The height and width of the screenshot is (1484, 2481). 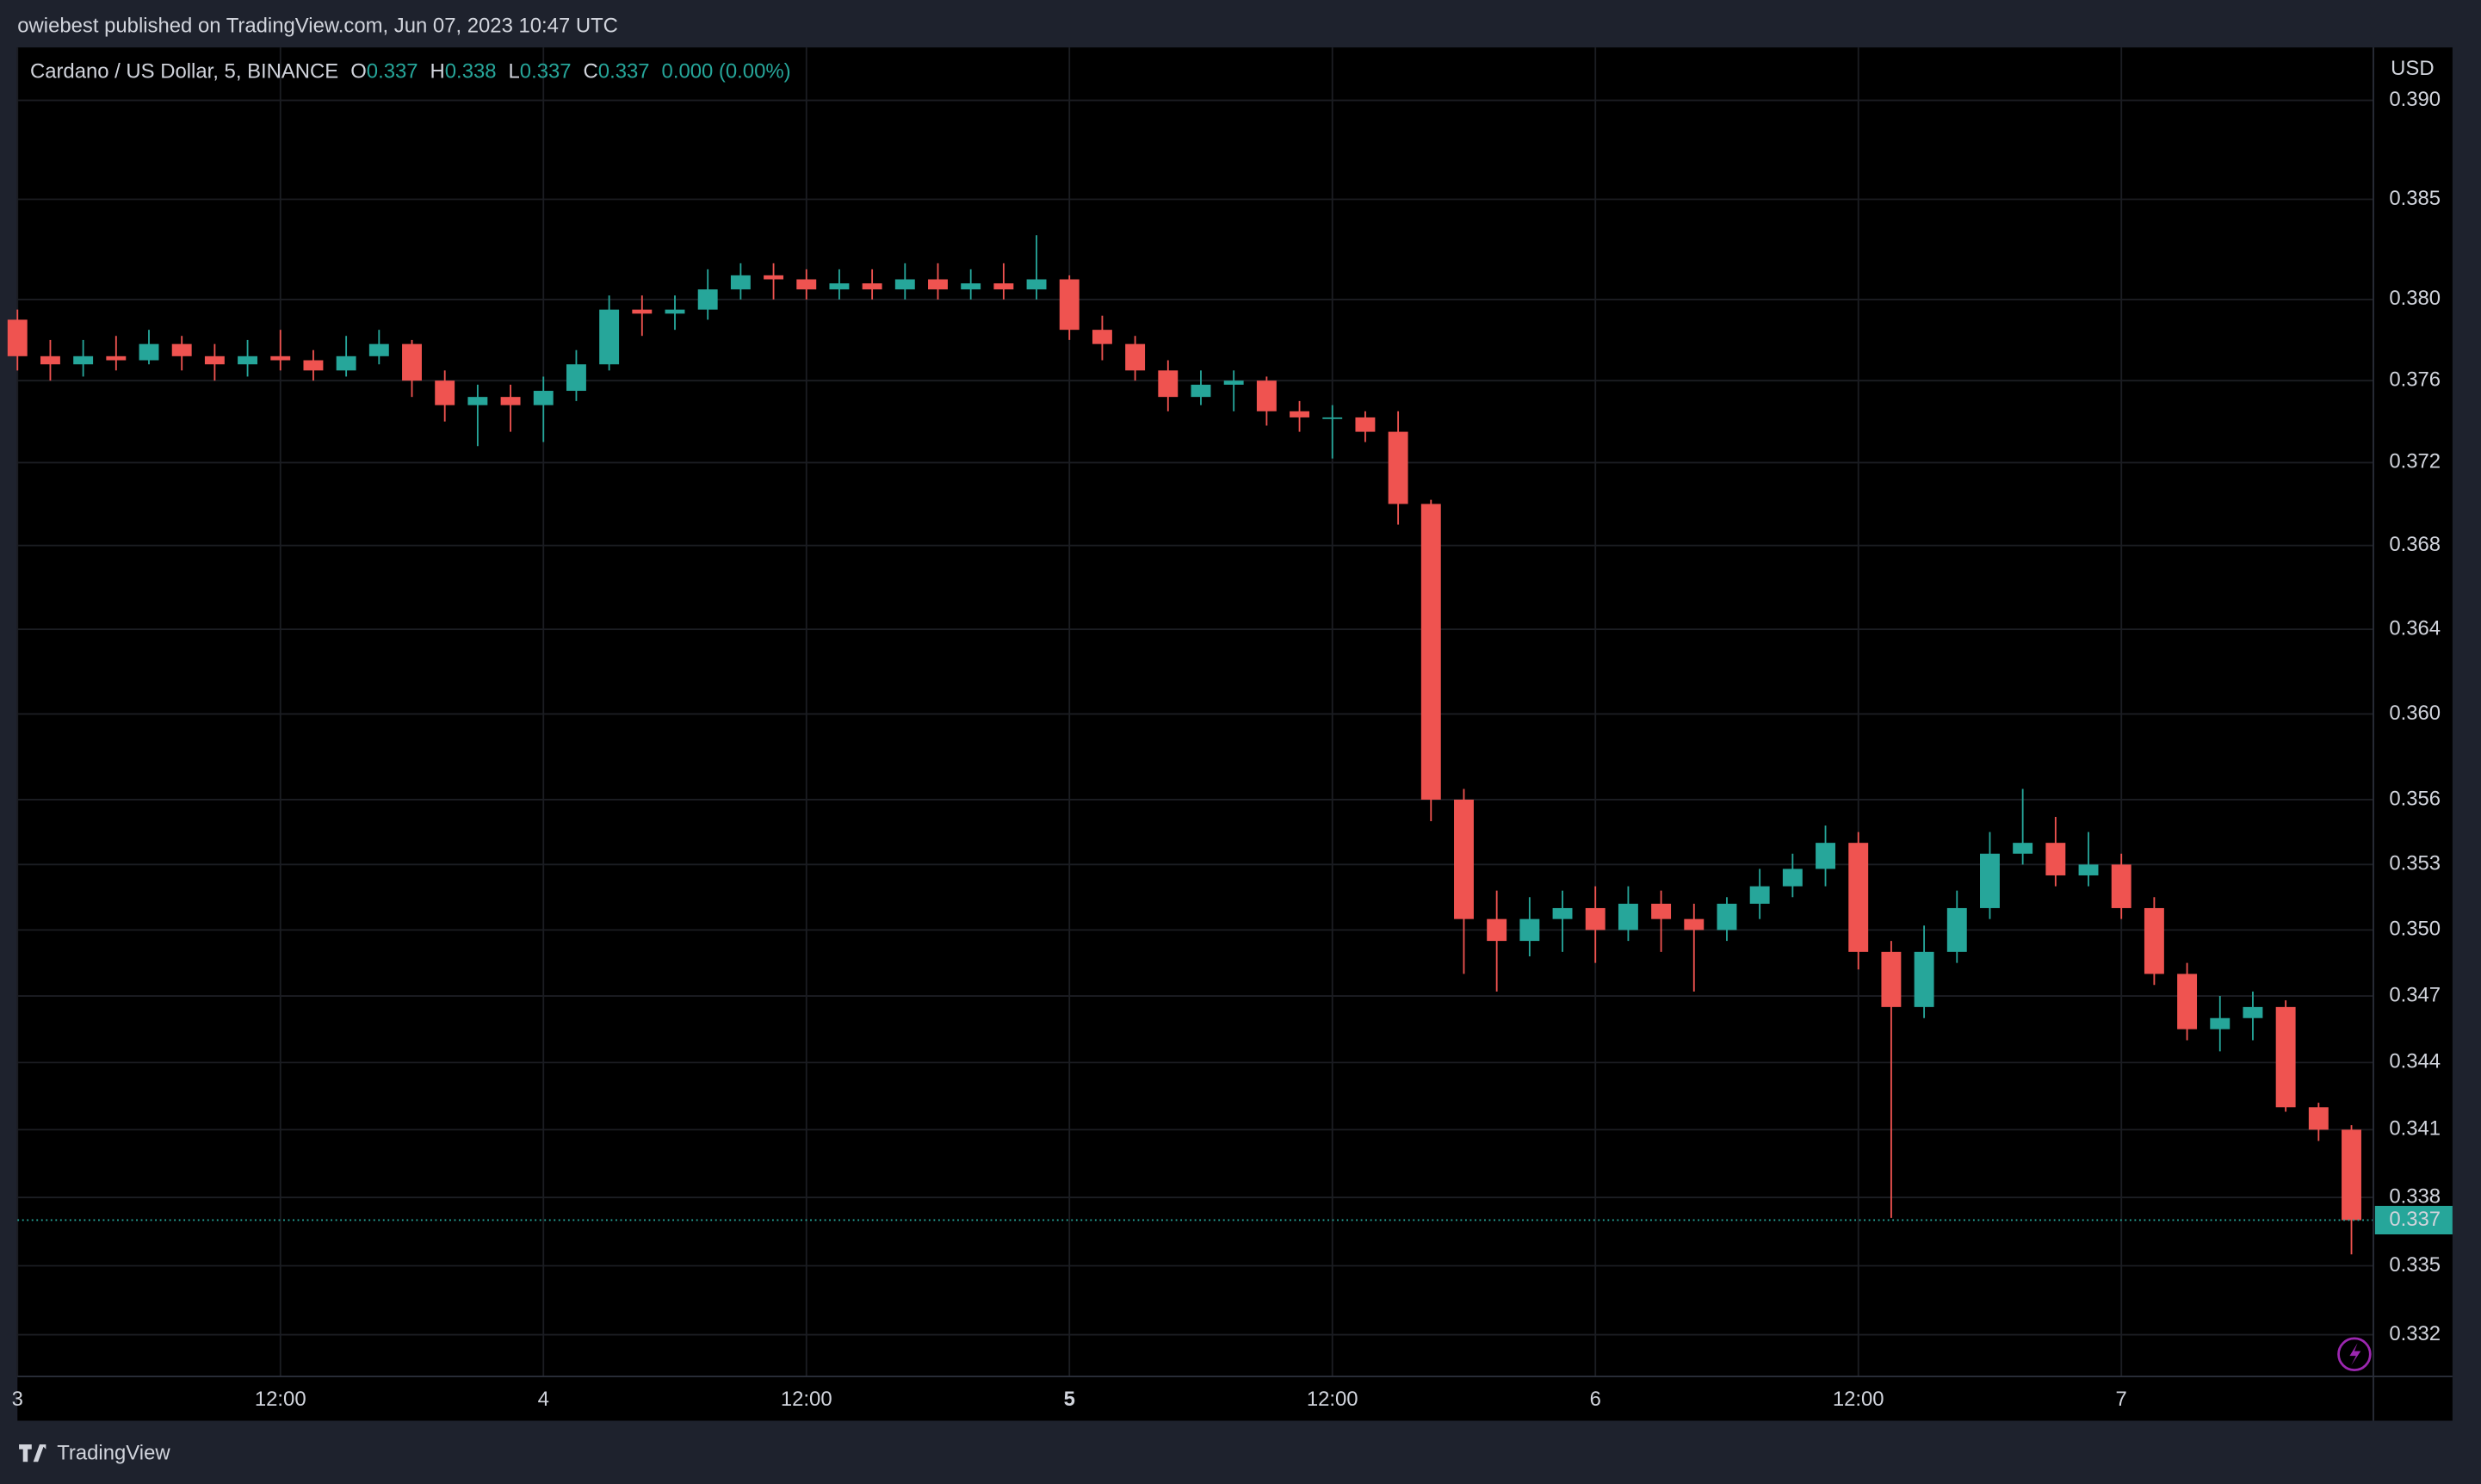 What do you see at coordinates (358, 71) in the screenshot?
I see `legend-label: O` at bounding box center [358, 71].